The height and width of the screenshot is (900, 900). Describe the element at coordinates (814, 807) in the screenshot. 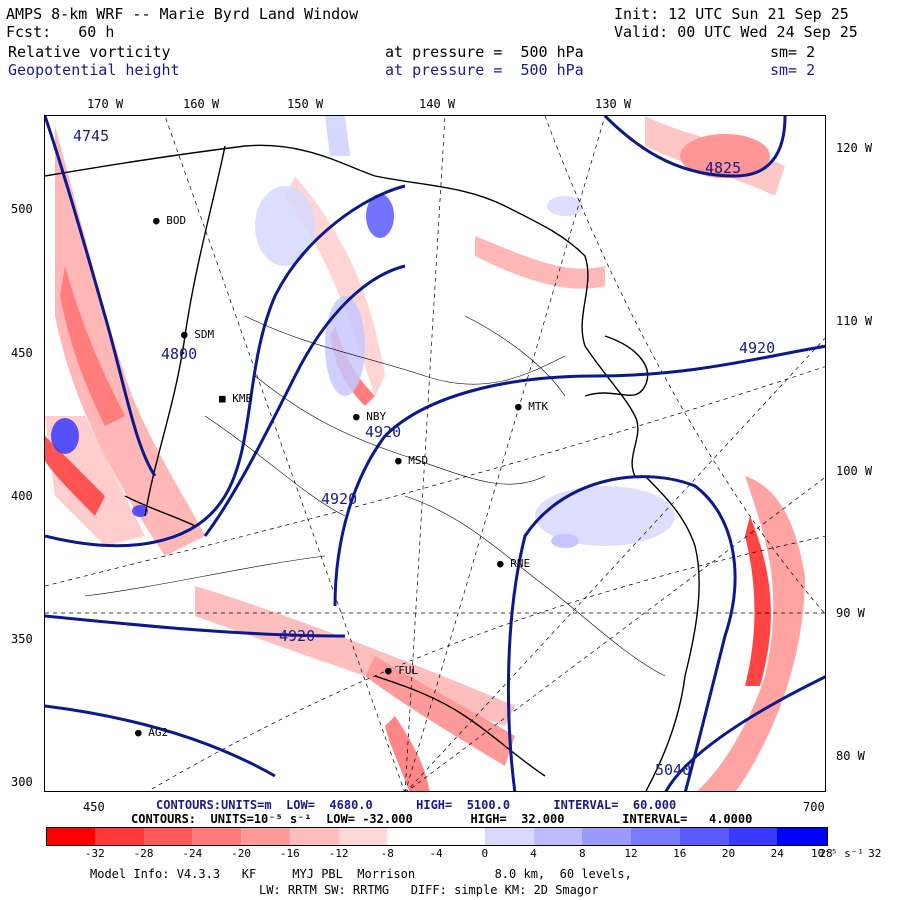

I see `x-label-bottom: 700` at that location.